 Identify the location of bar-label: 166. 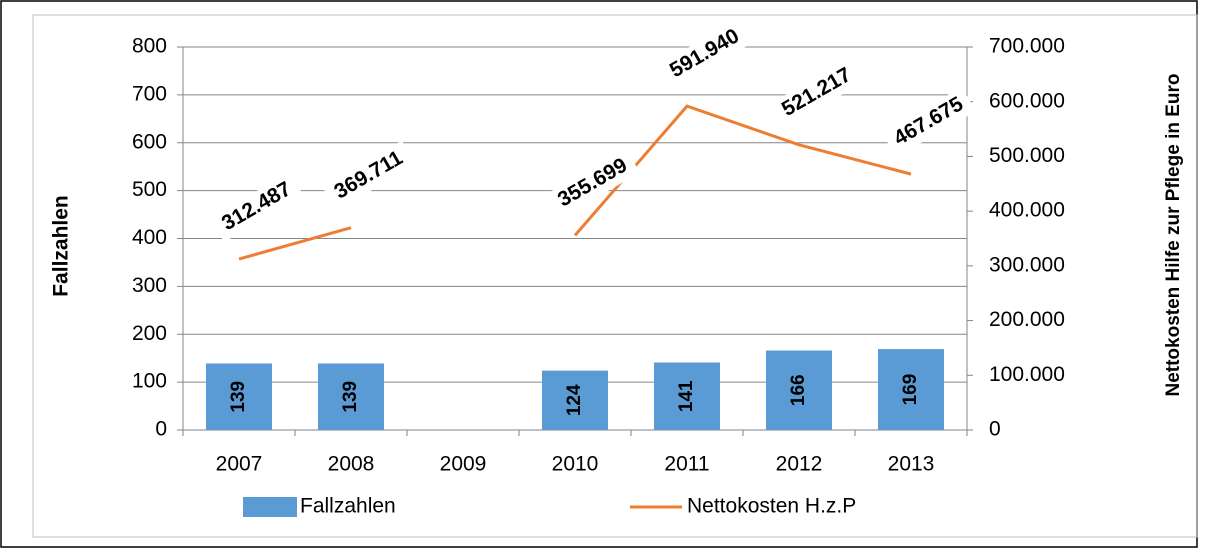
(798, 390).